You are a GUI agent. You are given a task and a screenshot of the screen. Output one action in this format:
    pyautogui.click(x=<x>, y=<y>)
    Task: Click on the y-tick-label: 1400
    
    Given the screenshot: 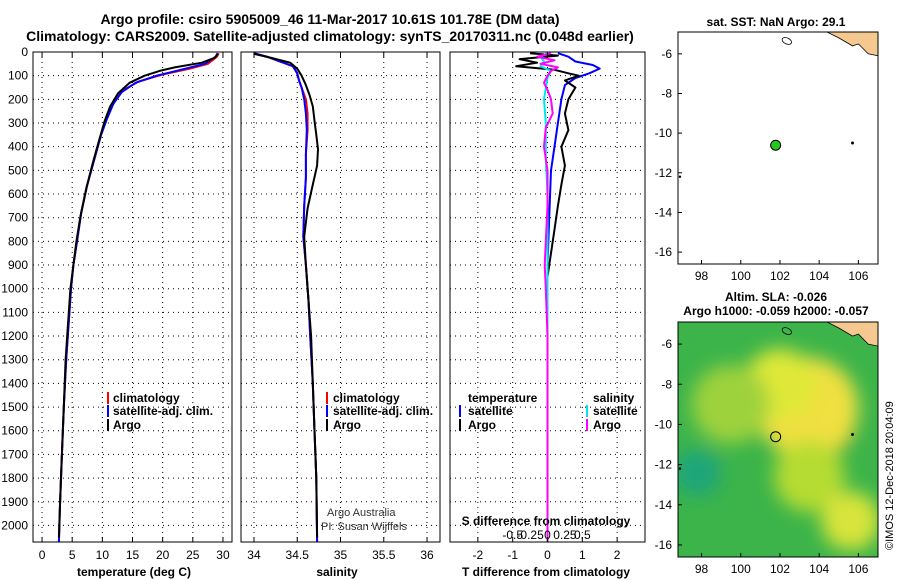 What is the action you would take?
    pyautogui.click(x=14, y=383)
    